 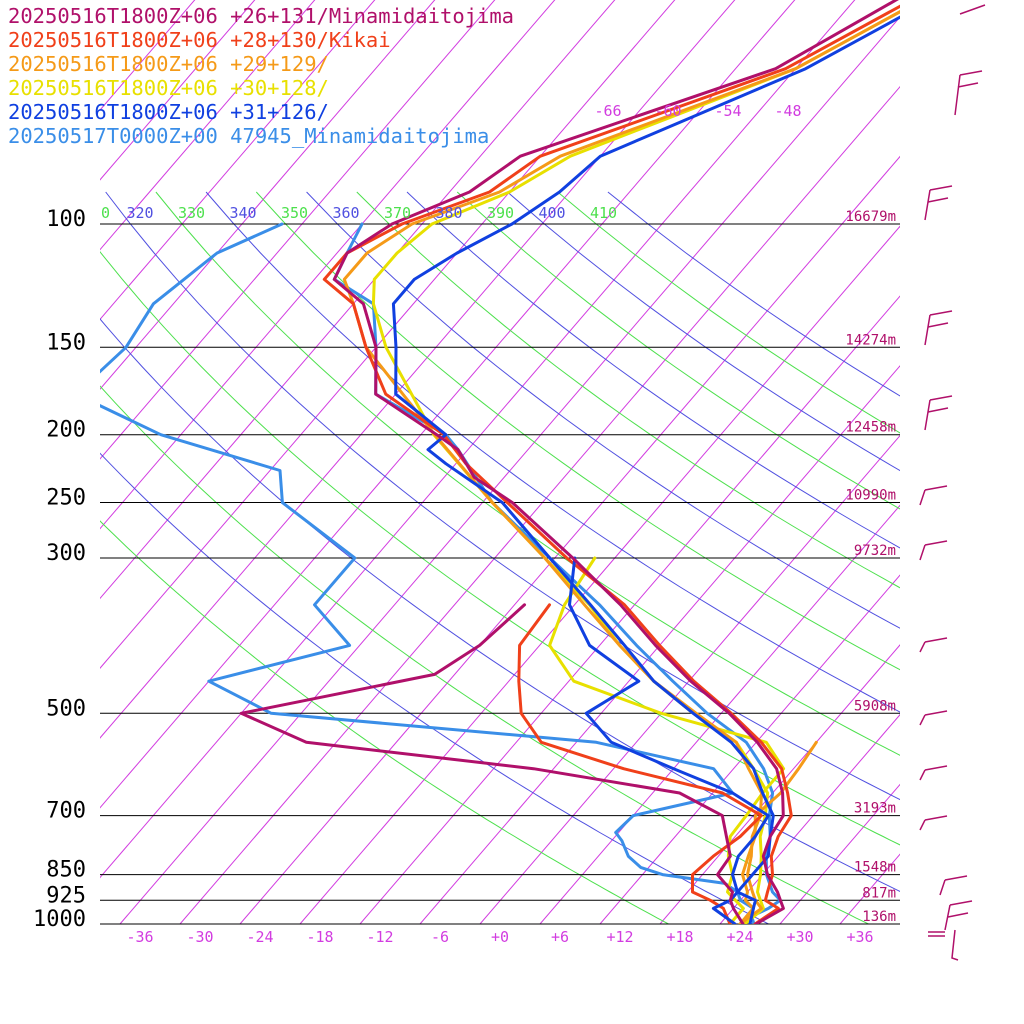 I want to click on height-label: 10990m, so click(x=870, y=496).